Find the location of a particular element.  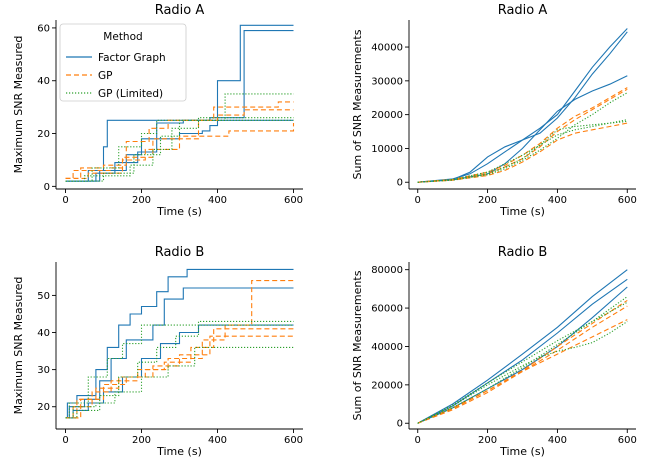

legend: Method Factor Graph GP GP (Limited) is located at coordinates (123, 62).